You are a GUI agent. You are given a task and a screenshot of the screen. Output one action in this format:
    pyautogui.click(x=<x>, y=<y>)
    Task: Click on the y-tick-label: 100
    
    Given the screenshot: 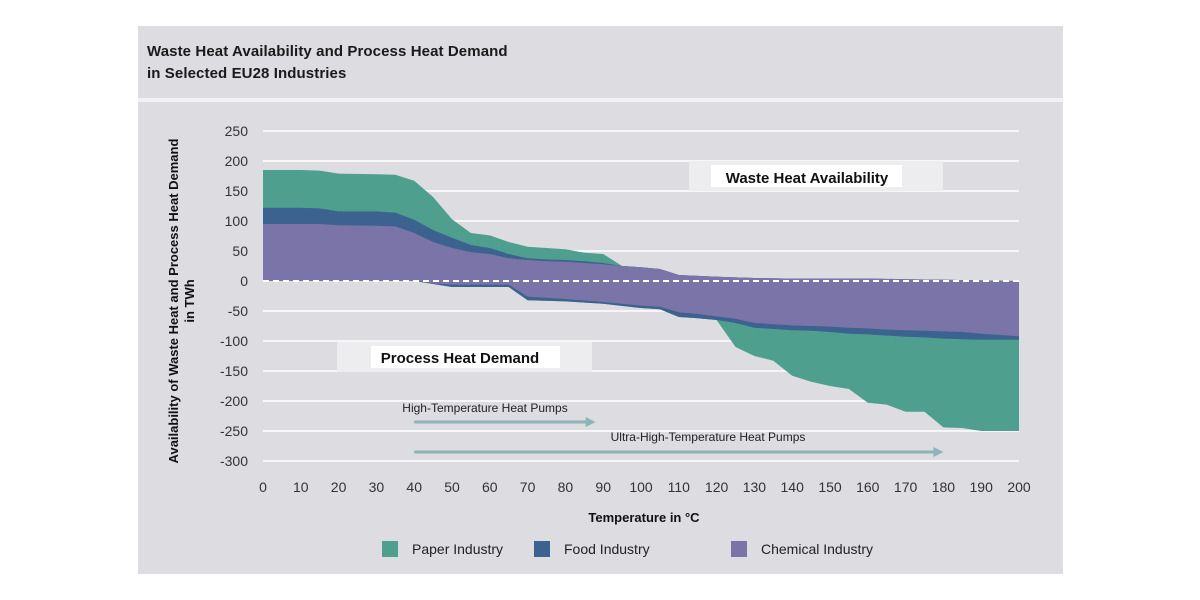 What is the action you would take?
    pyautogui.click(x=237, y=221)
    